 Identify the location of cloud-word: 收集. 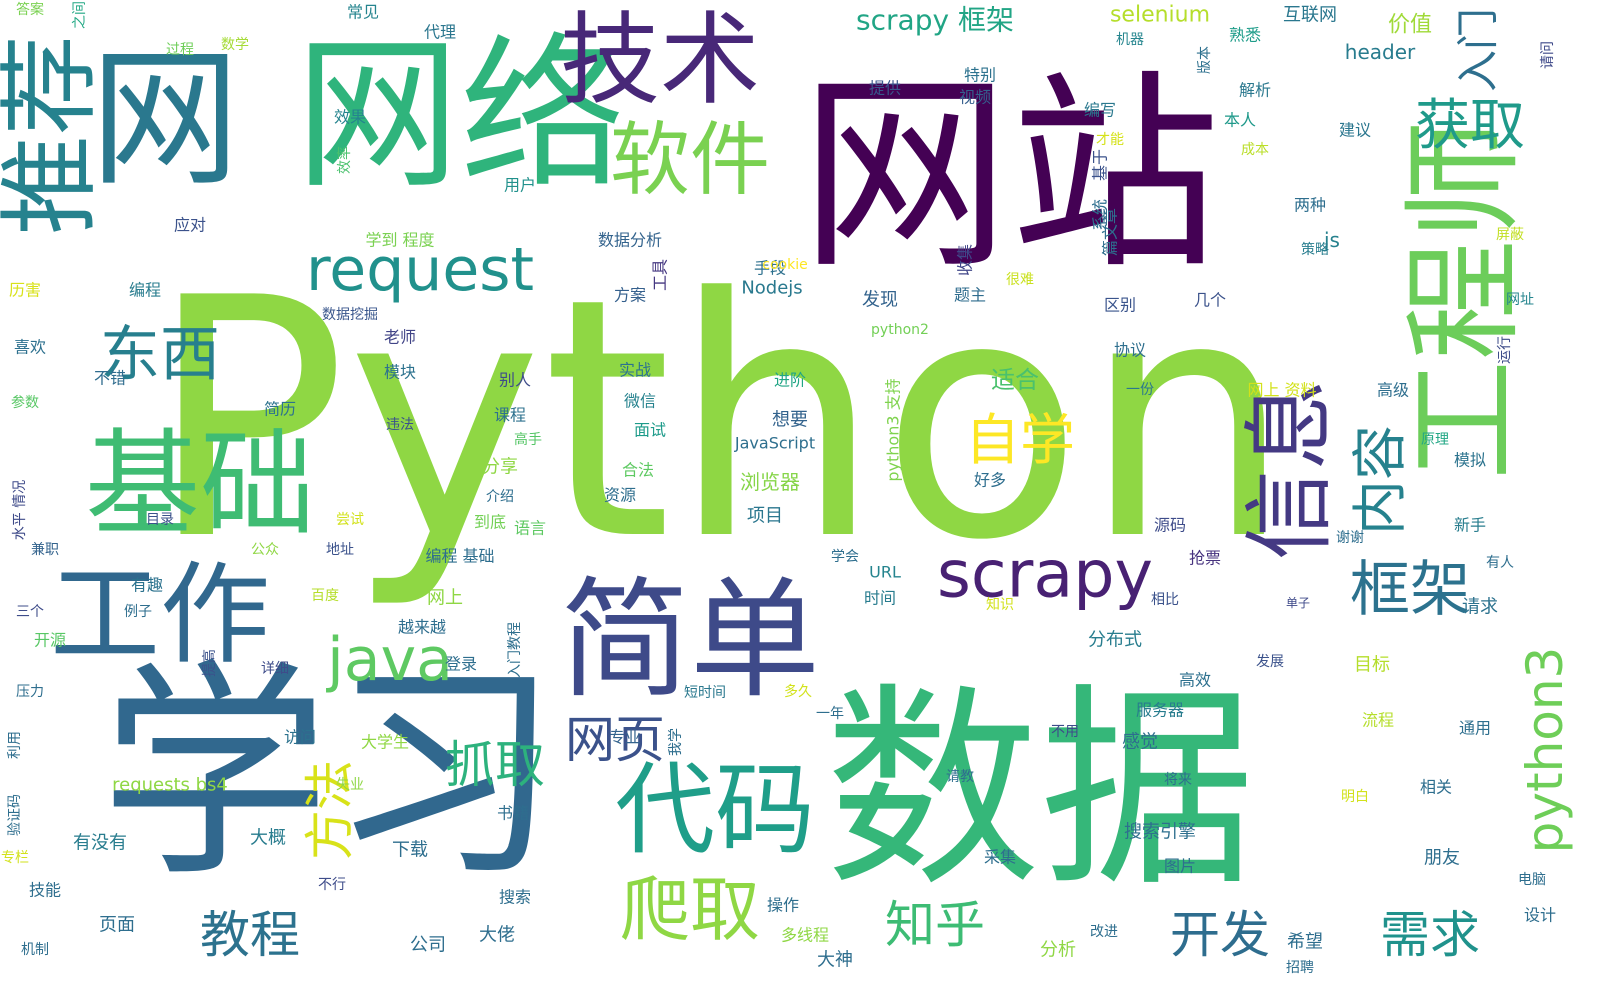
(965, 260).